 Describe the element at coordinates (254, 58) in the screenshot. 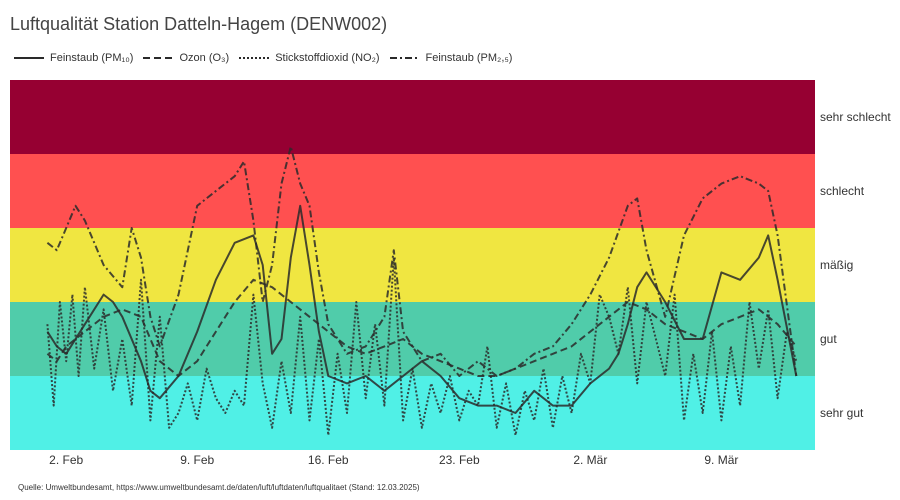

I see `legend-swatch-dotted` at that location.